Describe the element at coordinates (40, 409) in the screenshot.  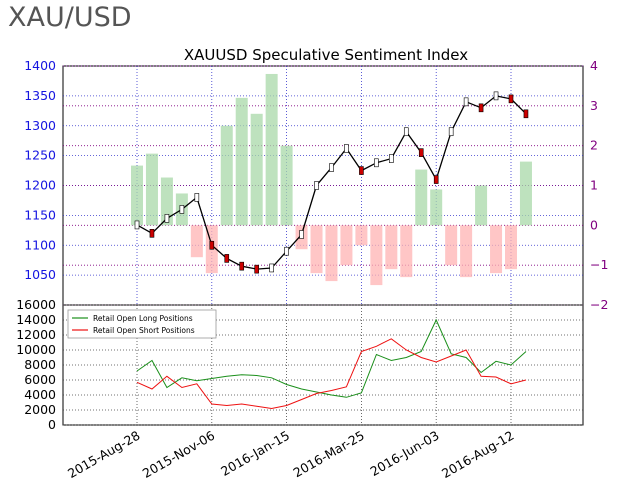
I see `bottom-tick-label: 2000` at that location.